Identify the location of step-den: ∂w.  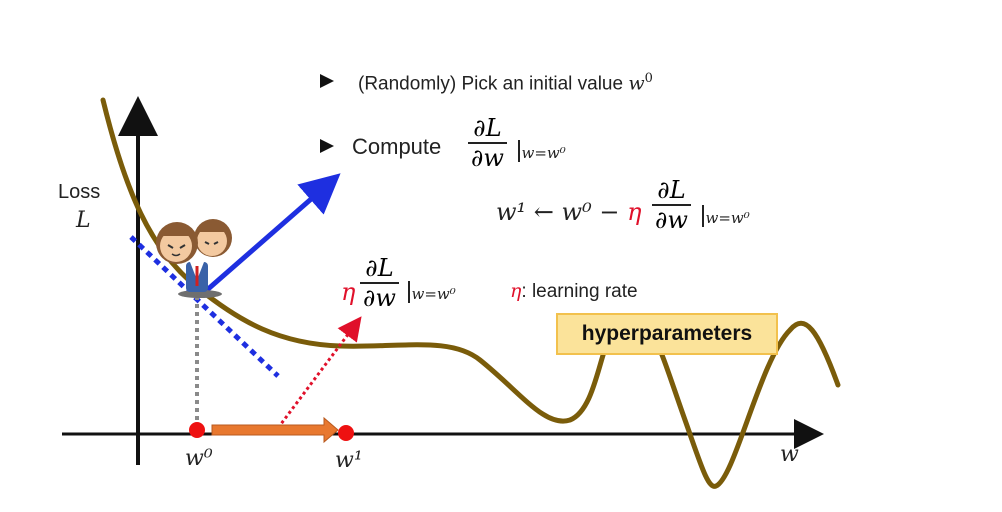
(379, 298).